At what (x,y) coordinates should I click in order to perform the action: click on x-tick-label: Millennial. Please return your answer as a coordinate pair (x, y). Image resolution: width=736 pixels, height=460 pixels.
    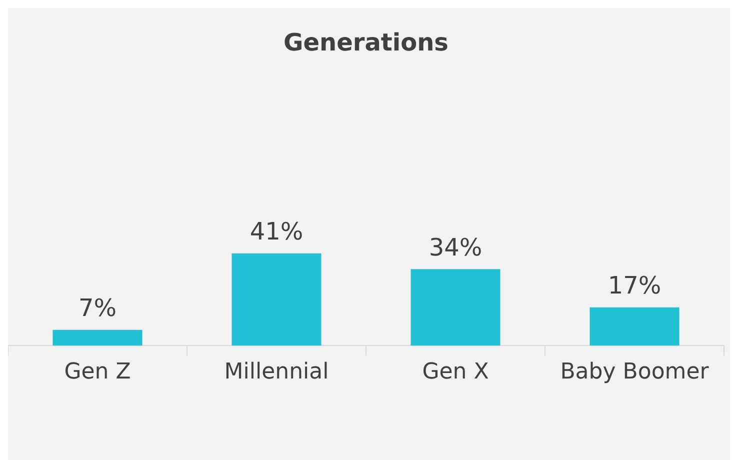
    Looking at the image, I should click on (276, 372).